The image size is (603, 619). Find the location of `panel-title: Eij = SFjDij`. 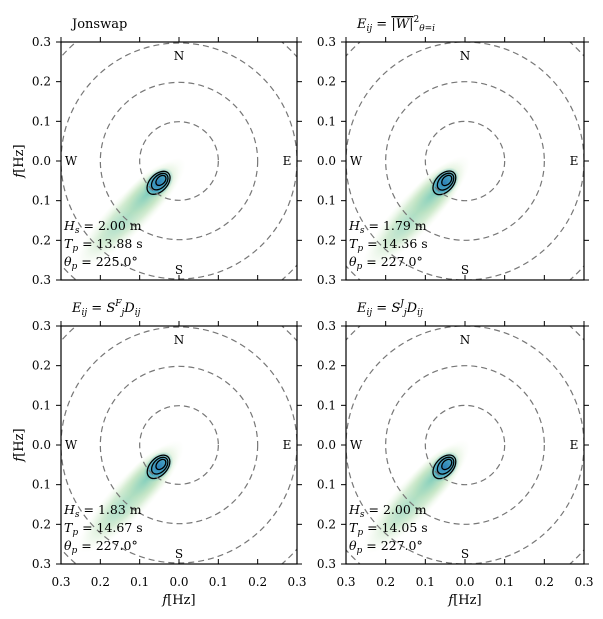

panel-title: Eij = SFjDij is located at coordinates (106, 308).